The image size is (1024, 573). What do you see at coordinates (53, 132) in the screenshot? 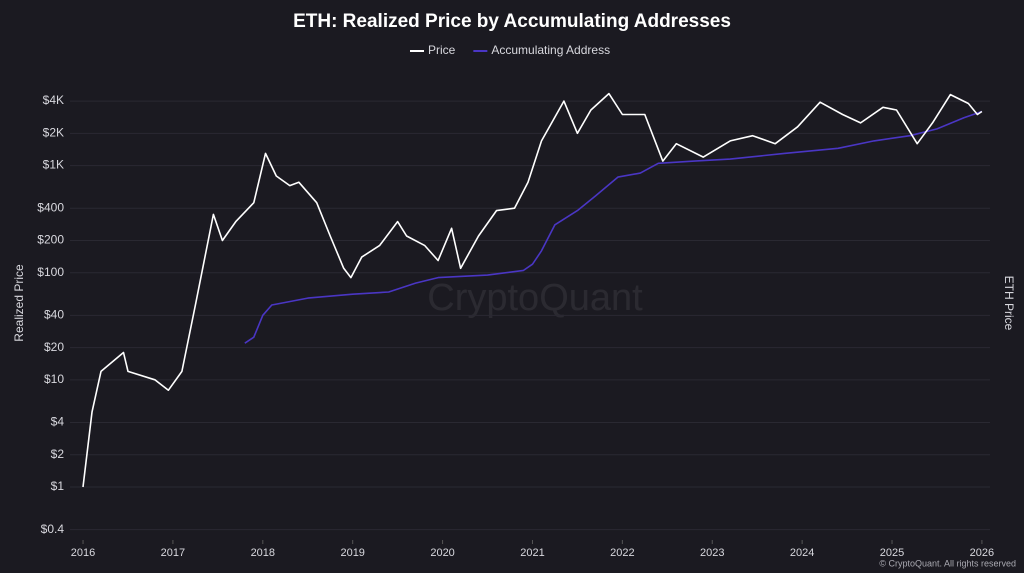
I see `y-tick-label: $2K` at bounding box center [53, 132].